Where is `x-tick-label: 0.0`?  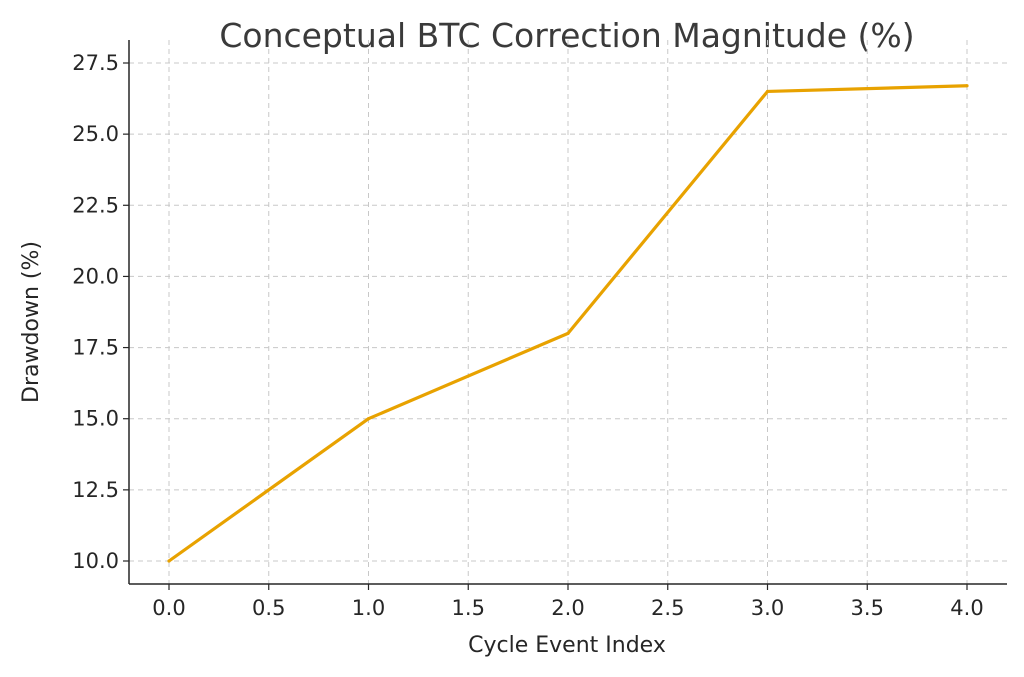
x-tick-label: 0.0 is located at coordinates (168, 608).